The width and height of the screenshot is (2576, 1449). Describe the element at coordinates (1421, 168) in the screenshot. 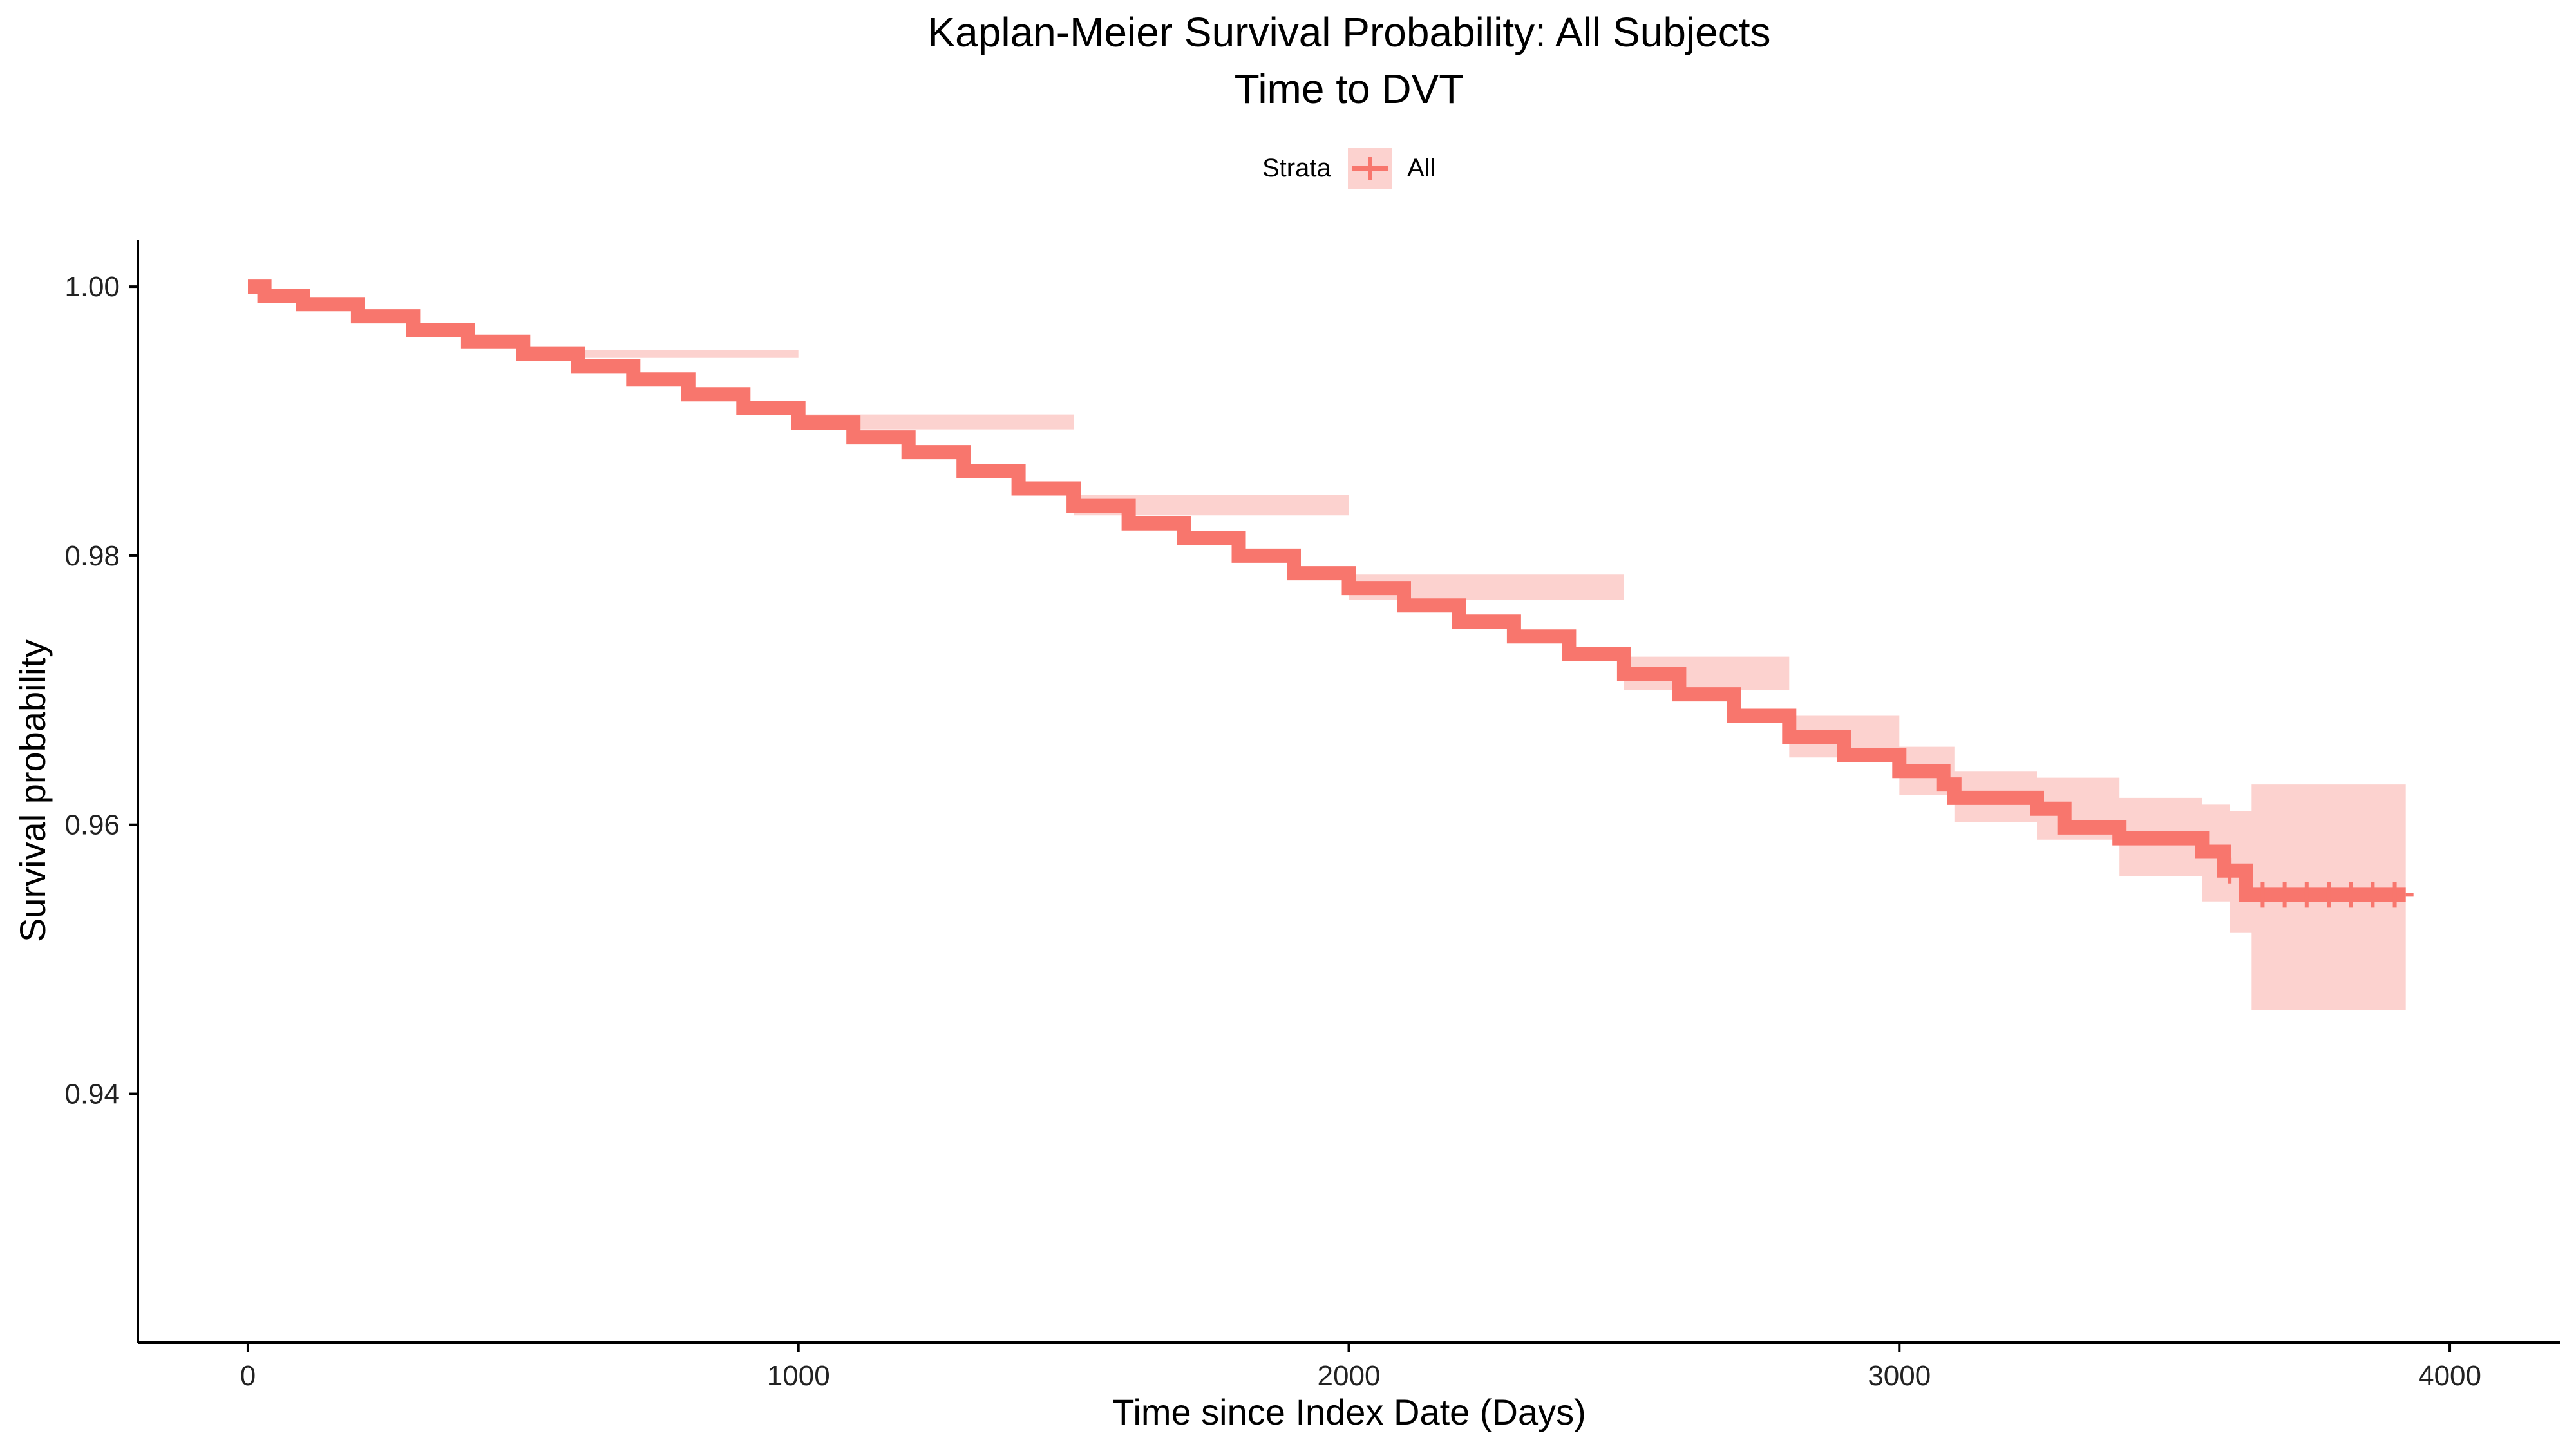

I see `legend-label-all: All` at that location.